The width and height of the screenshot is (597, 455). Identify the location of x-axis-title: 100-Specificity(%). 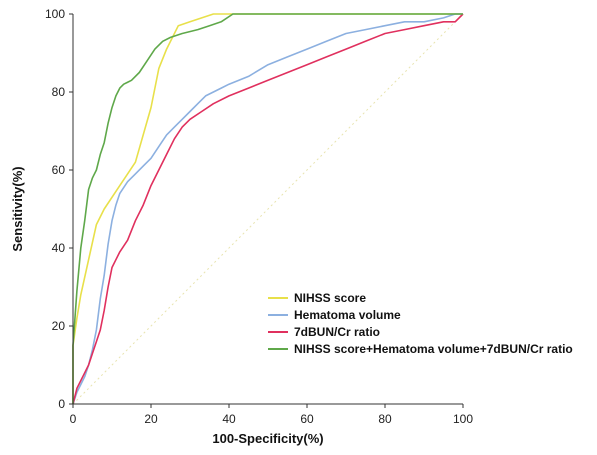
(267, 438).